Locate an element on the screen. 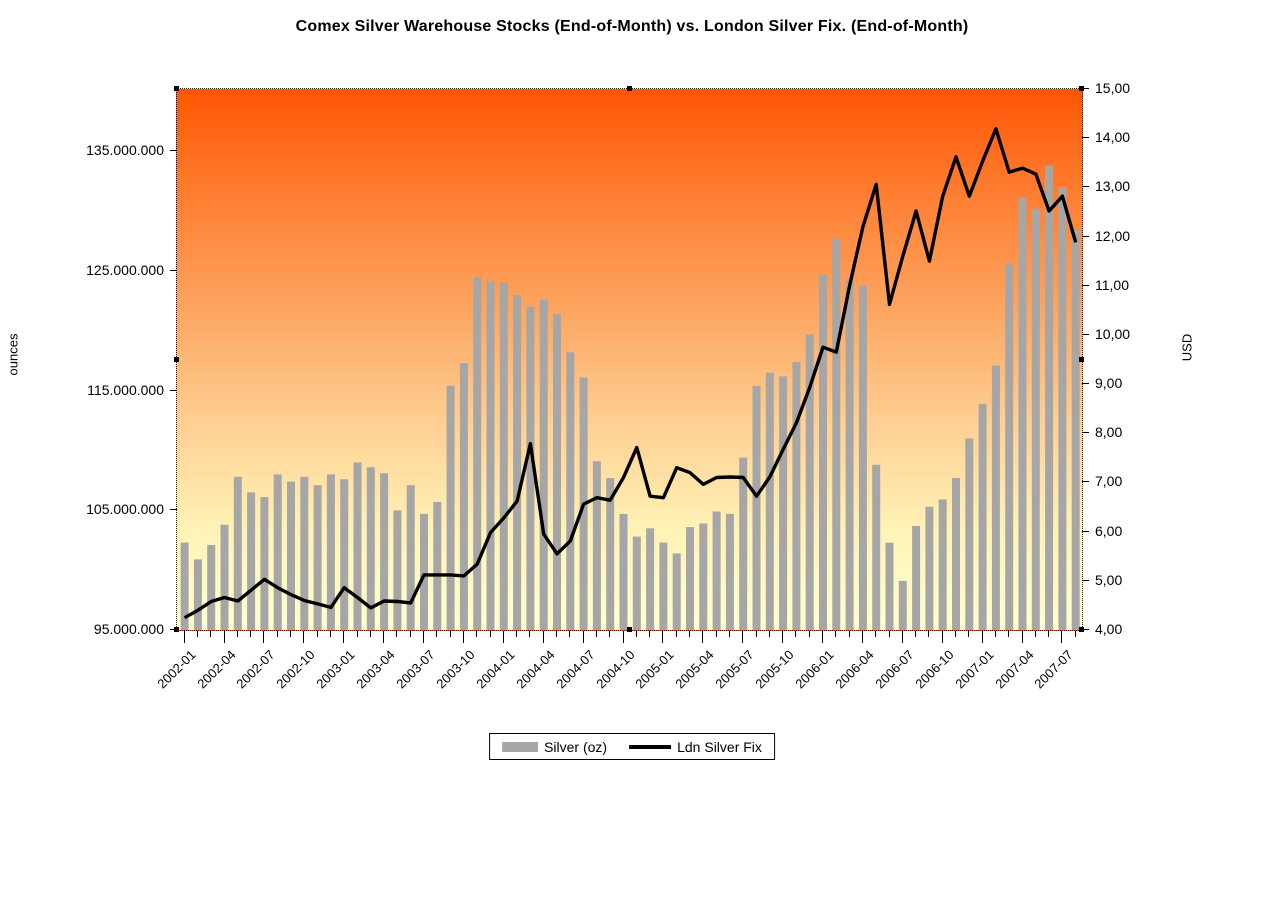  bar-swatch-icon is located at coordinates (520, 746).